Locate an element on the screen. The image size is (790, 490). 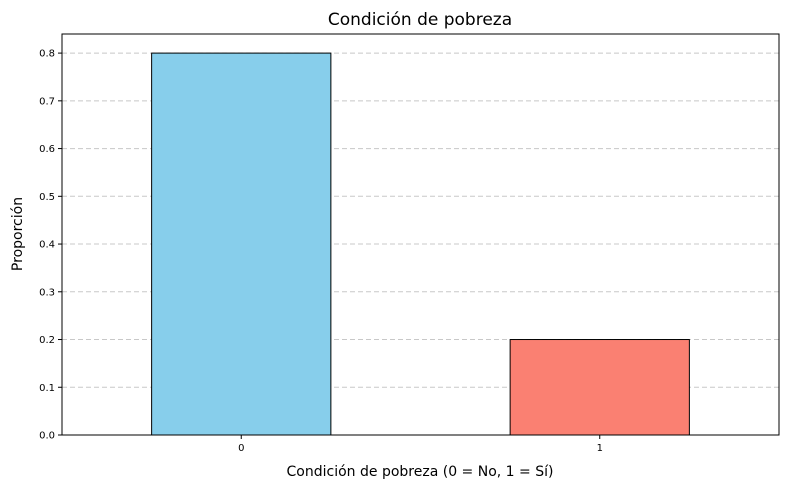
y-tick-label: 0.1 is located at coordinates (47, 388).